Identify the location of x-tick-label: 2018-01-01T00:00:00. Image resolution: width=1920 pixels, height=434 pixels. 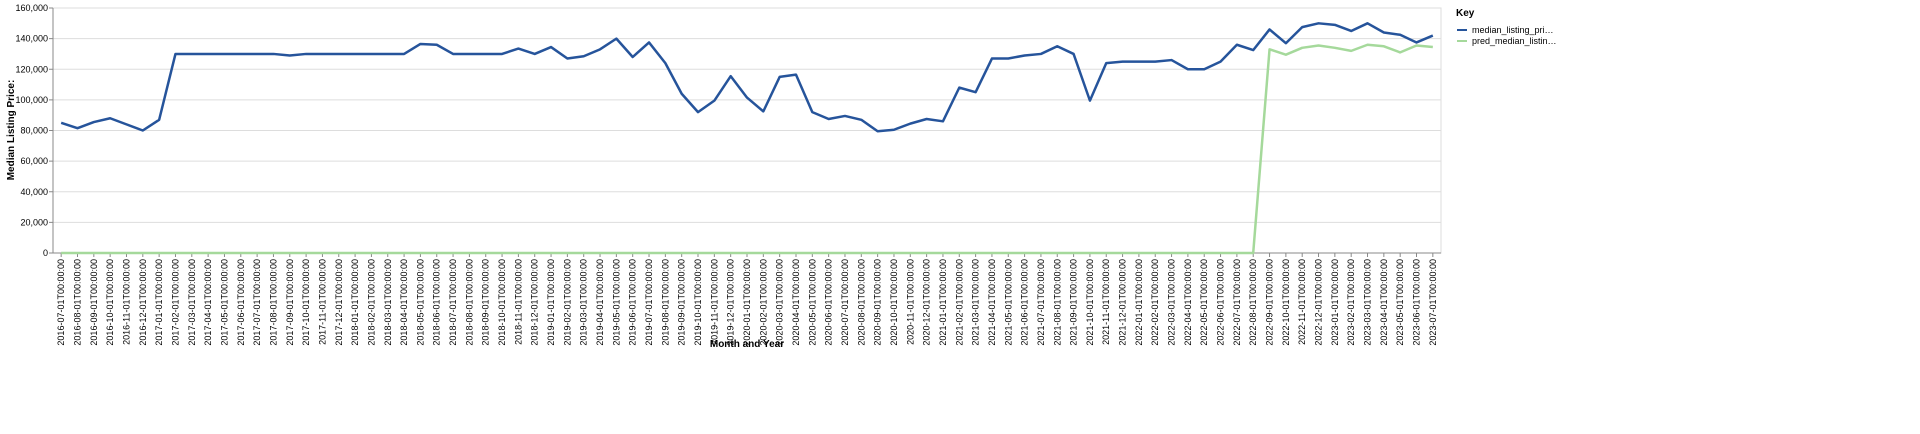
(355, 302).